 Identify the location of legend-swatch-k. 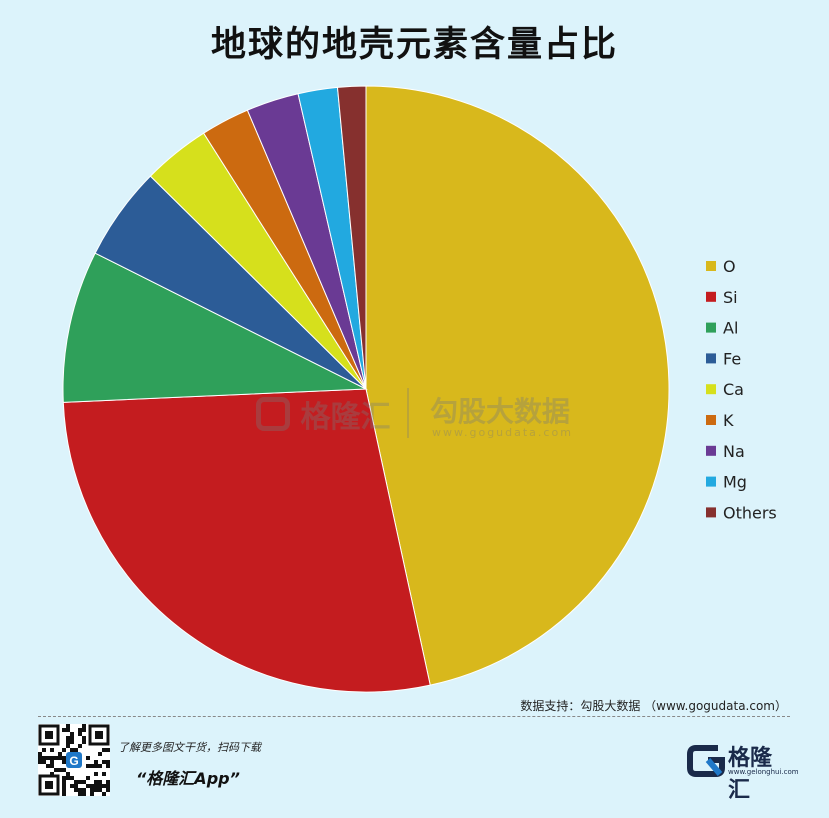
(711, 420).